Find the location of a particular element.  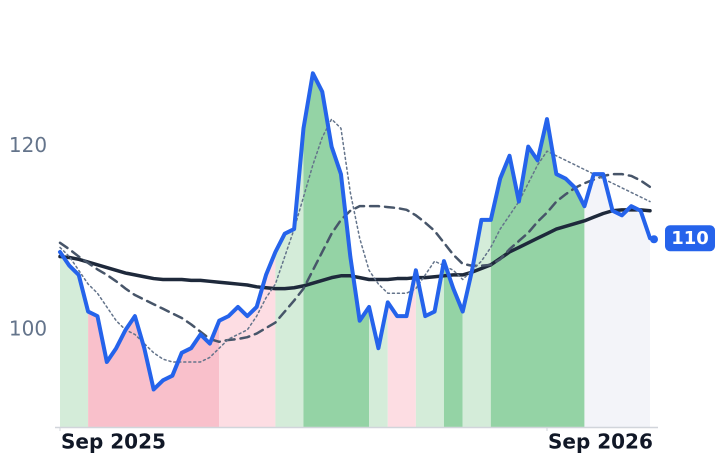

y-tick-label: 100 is located at coordinates (28, 328).